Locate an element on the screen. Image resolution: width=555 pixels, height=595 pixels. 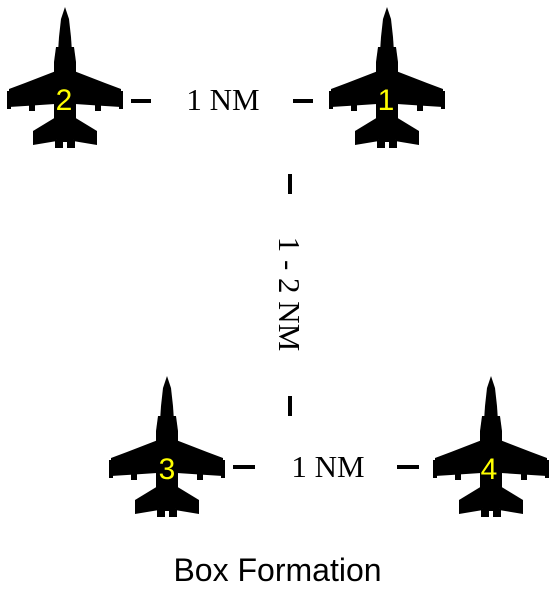
top-distance-dash-right is located at coordinates (303, 101).